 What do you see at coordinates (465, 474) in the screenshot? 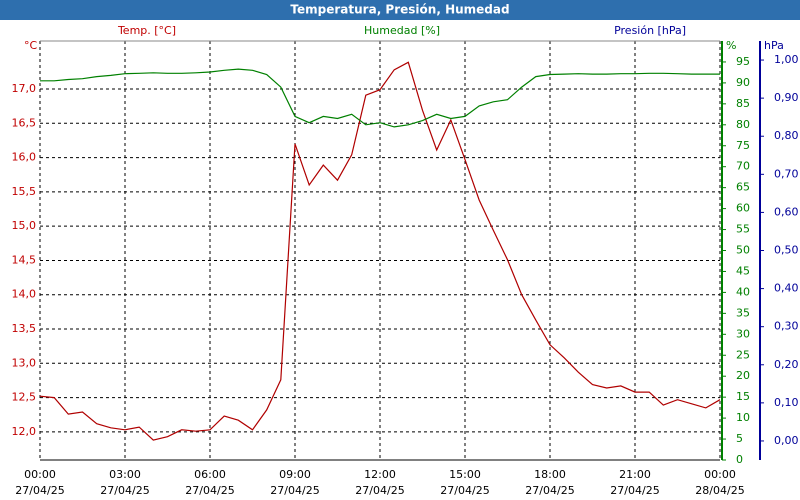
I see `x-tick-label: 15:00` at bounding box center [465, 474].